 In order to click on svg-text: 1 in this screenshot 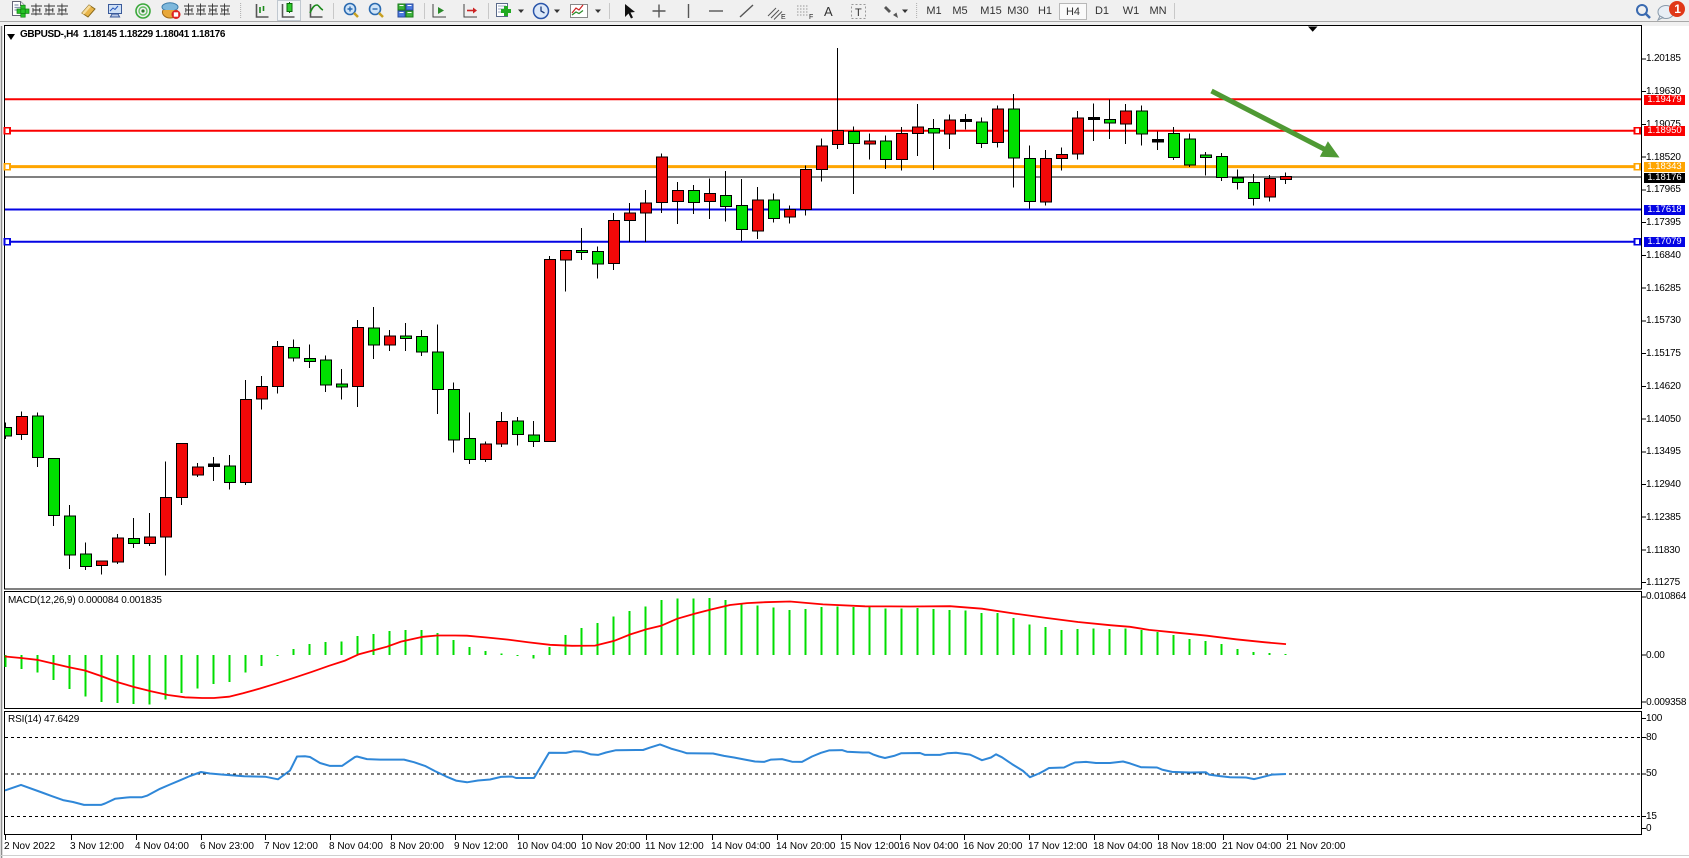, I will do `click(1677, 9)`.